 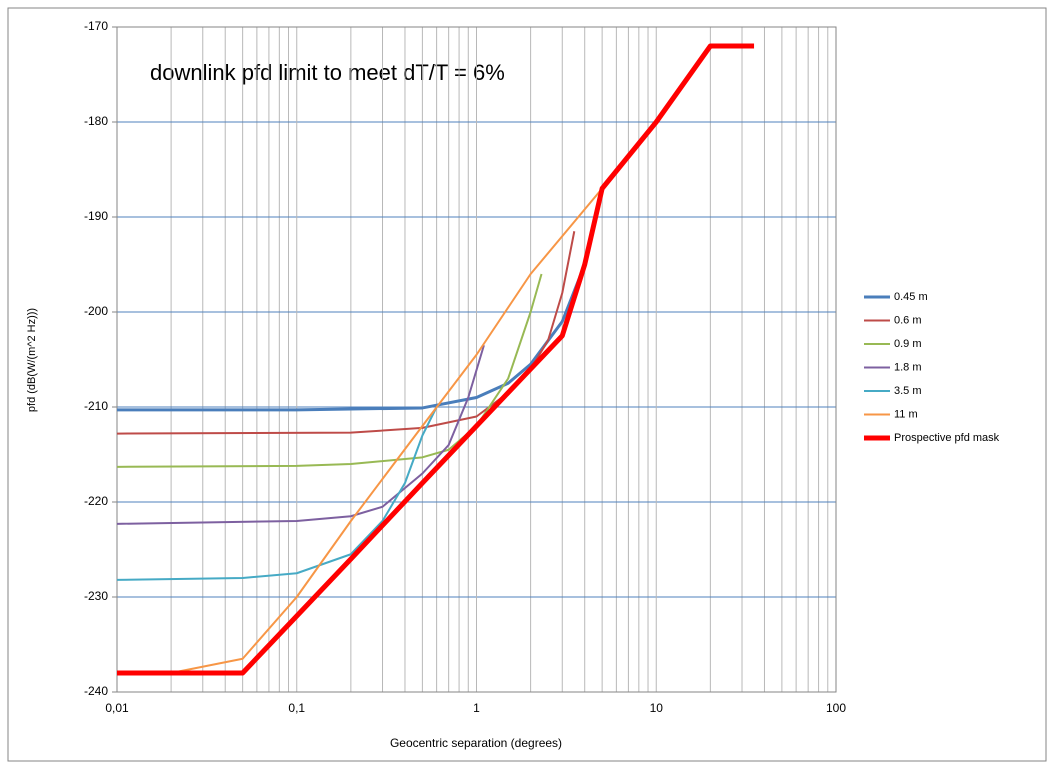 What do you see at coordinates (908, 391) in the screenshot?
I see `legend-label: 3.5 m` at bounding box center [908, 391].